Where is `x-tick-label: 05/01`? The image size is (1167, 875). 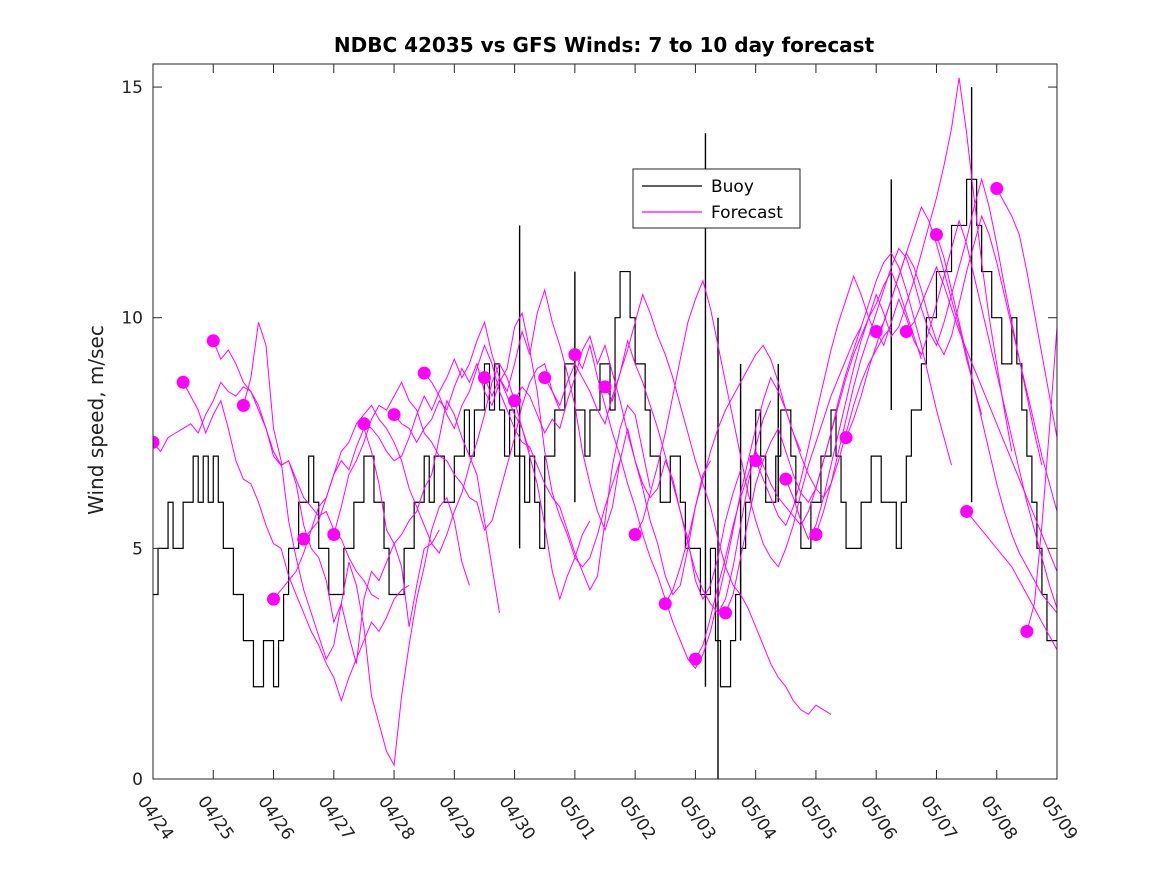
x-tick-label: 05/01 is located at coordinates (577, 818).